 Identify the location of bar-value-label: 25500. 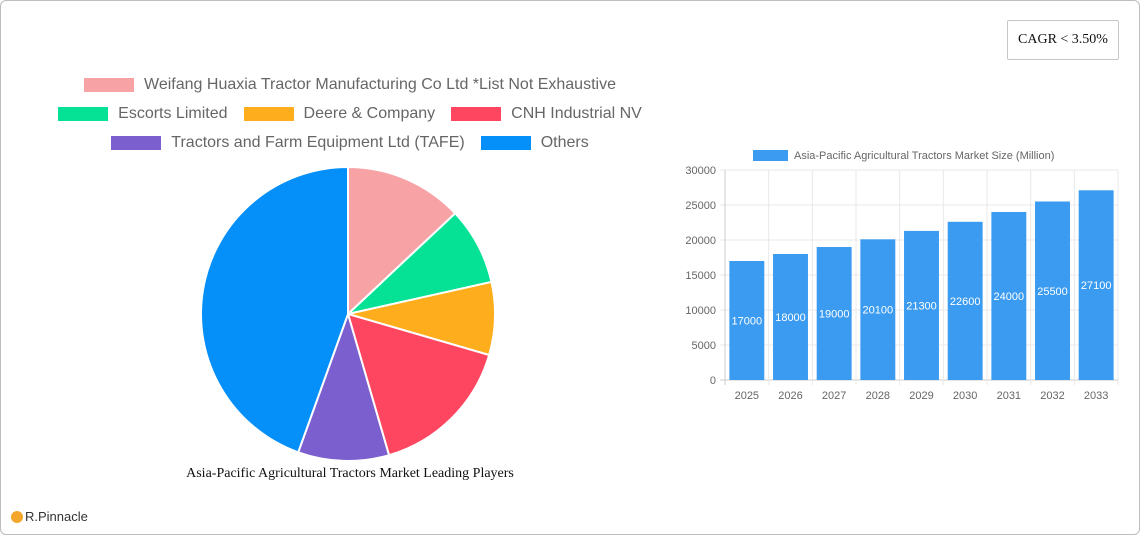
(1052, 292).